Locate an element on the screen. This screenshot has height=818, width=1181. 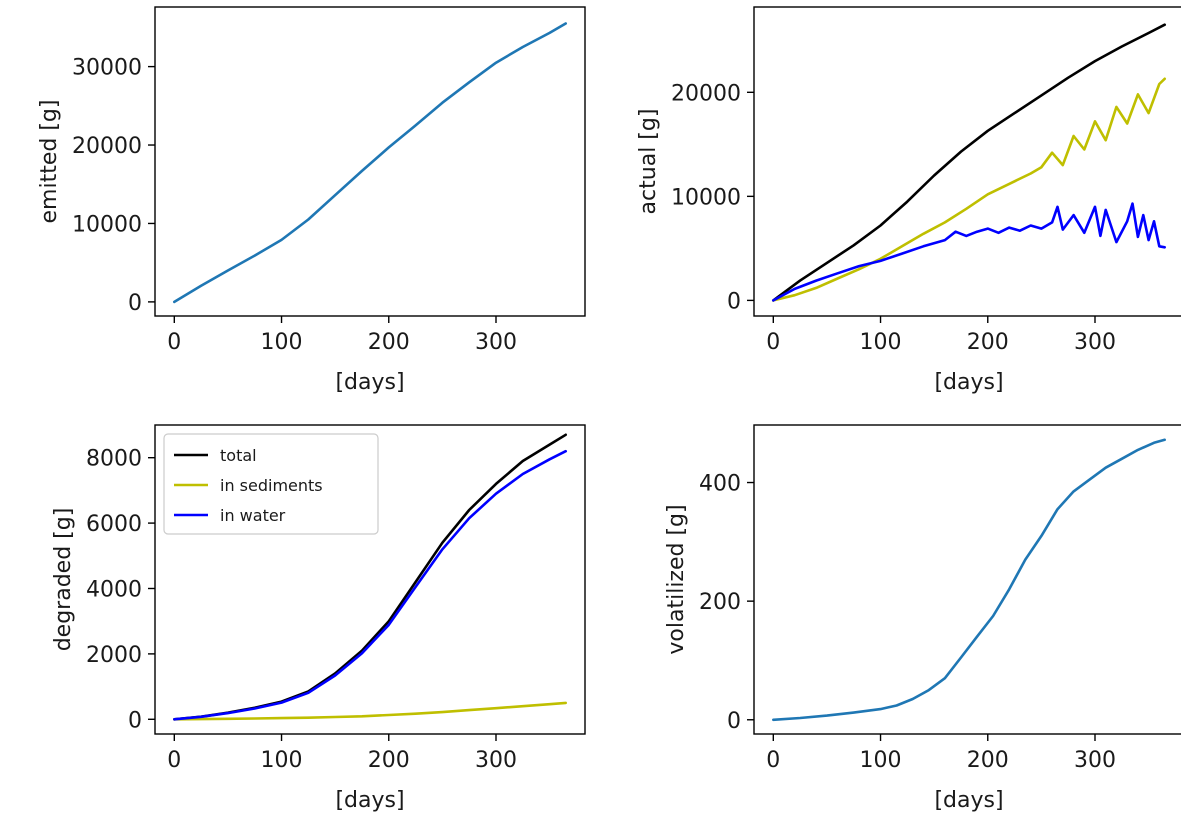
legend: total in sediments in water is located at coordinates (271, 484).